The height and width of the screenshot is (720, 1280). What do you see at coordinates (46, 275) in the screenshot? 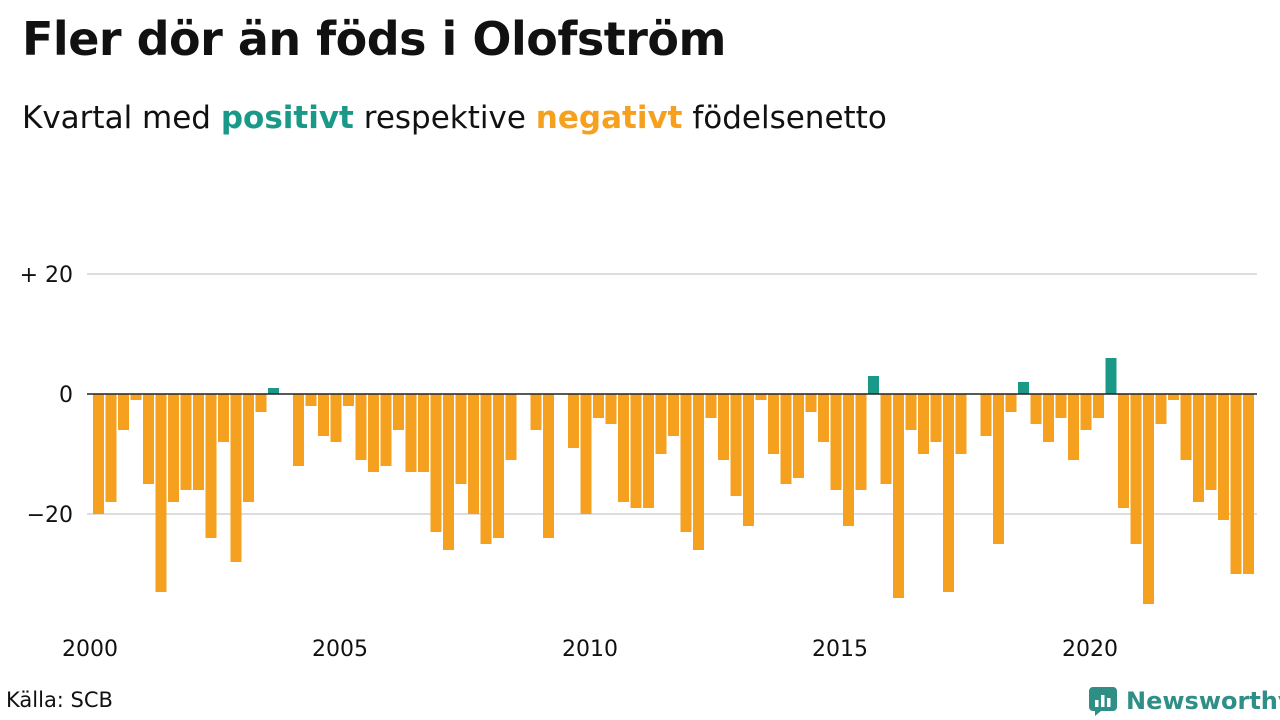
I see `y-tick-label: + 20` at bounding box center [46, 275].